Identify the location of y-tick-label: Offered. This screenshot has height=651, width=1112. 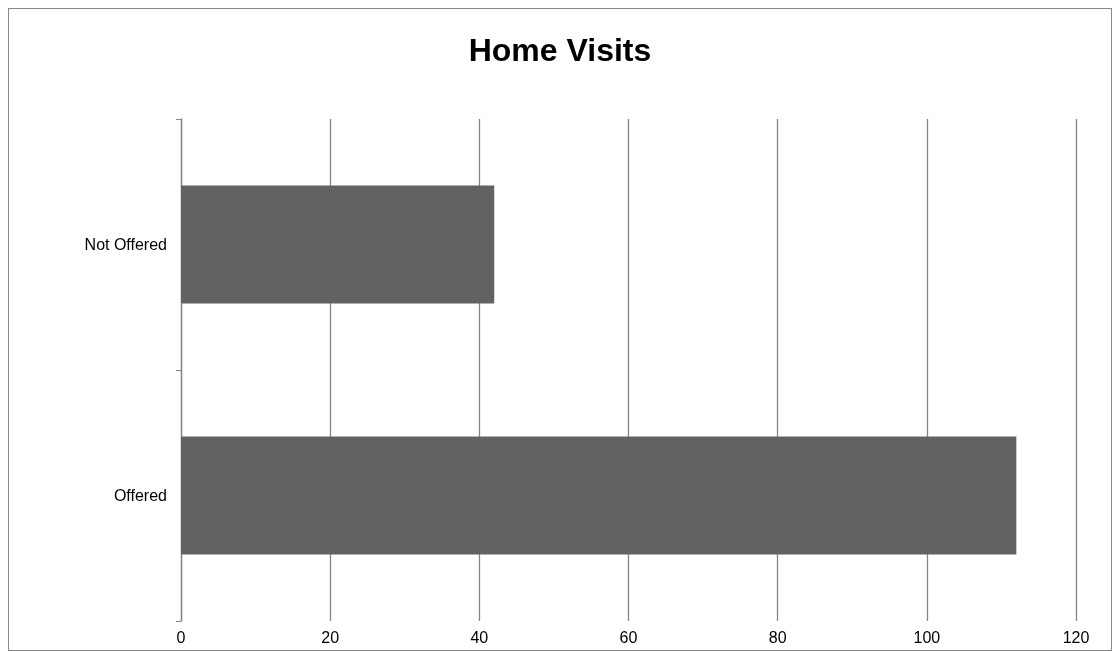
(140, 495).